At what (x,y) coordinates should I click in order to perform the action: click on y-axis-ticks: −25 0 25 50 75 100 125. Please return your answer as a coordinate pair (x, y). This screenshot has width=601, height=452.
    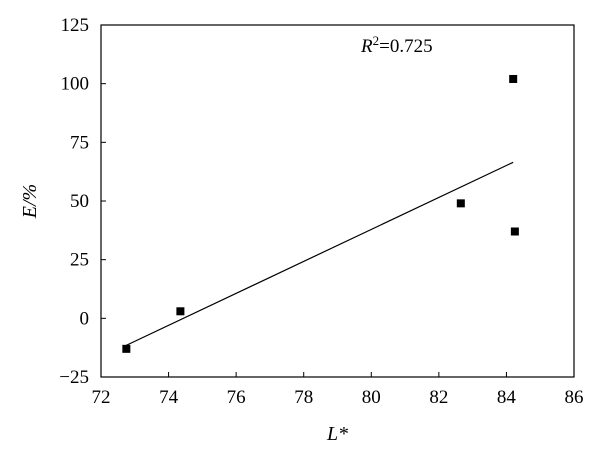
    Looking at the image, I should click on (82, 201).